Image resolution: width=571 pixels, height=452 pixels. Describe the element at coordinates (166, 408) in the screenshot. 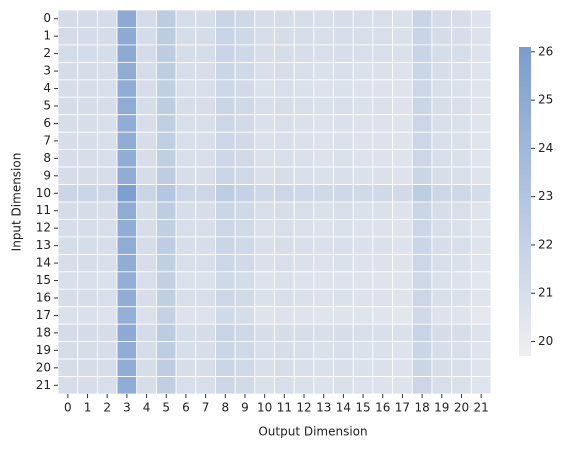

I see `x-tick-label: 5` at that location.